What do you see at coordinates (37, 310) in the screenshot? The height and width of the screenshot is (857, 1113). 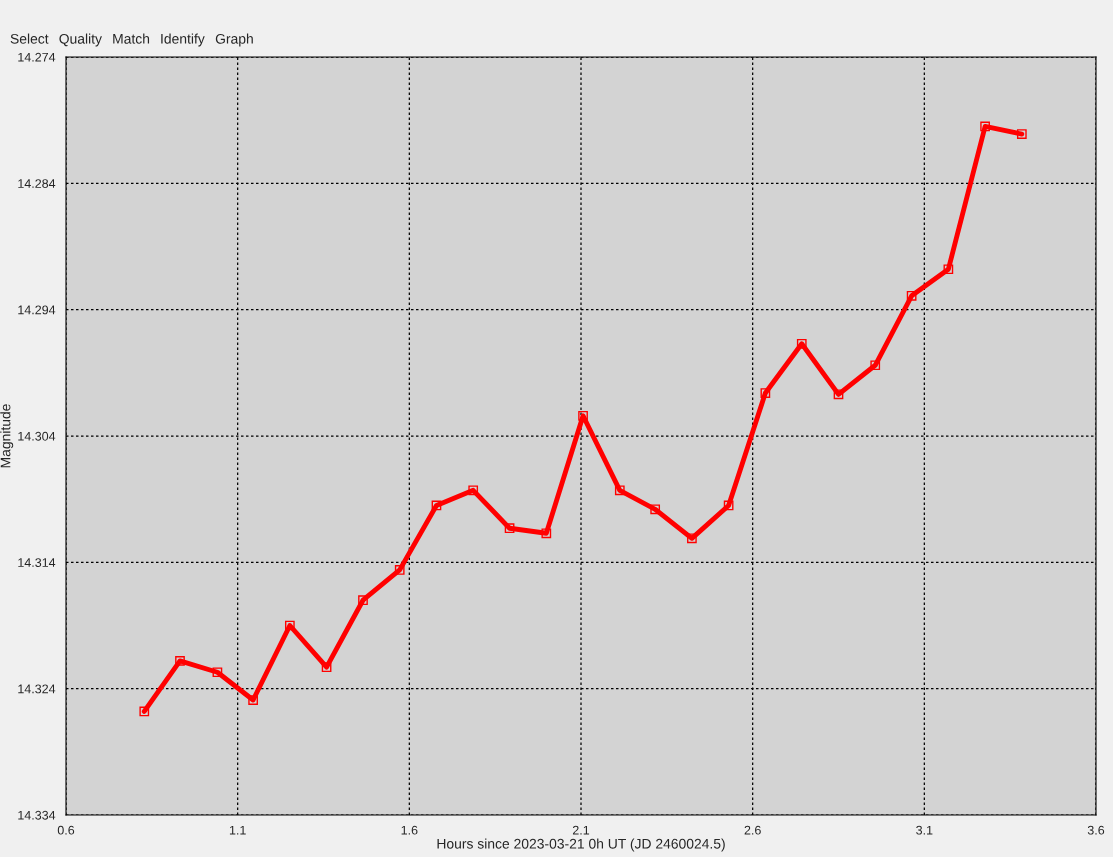 I see `y-tick-label: 14.294` at bounding box center [37, 310].